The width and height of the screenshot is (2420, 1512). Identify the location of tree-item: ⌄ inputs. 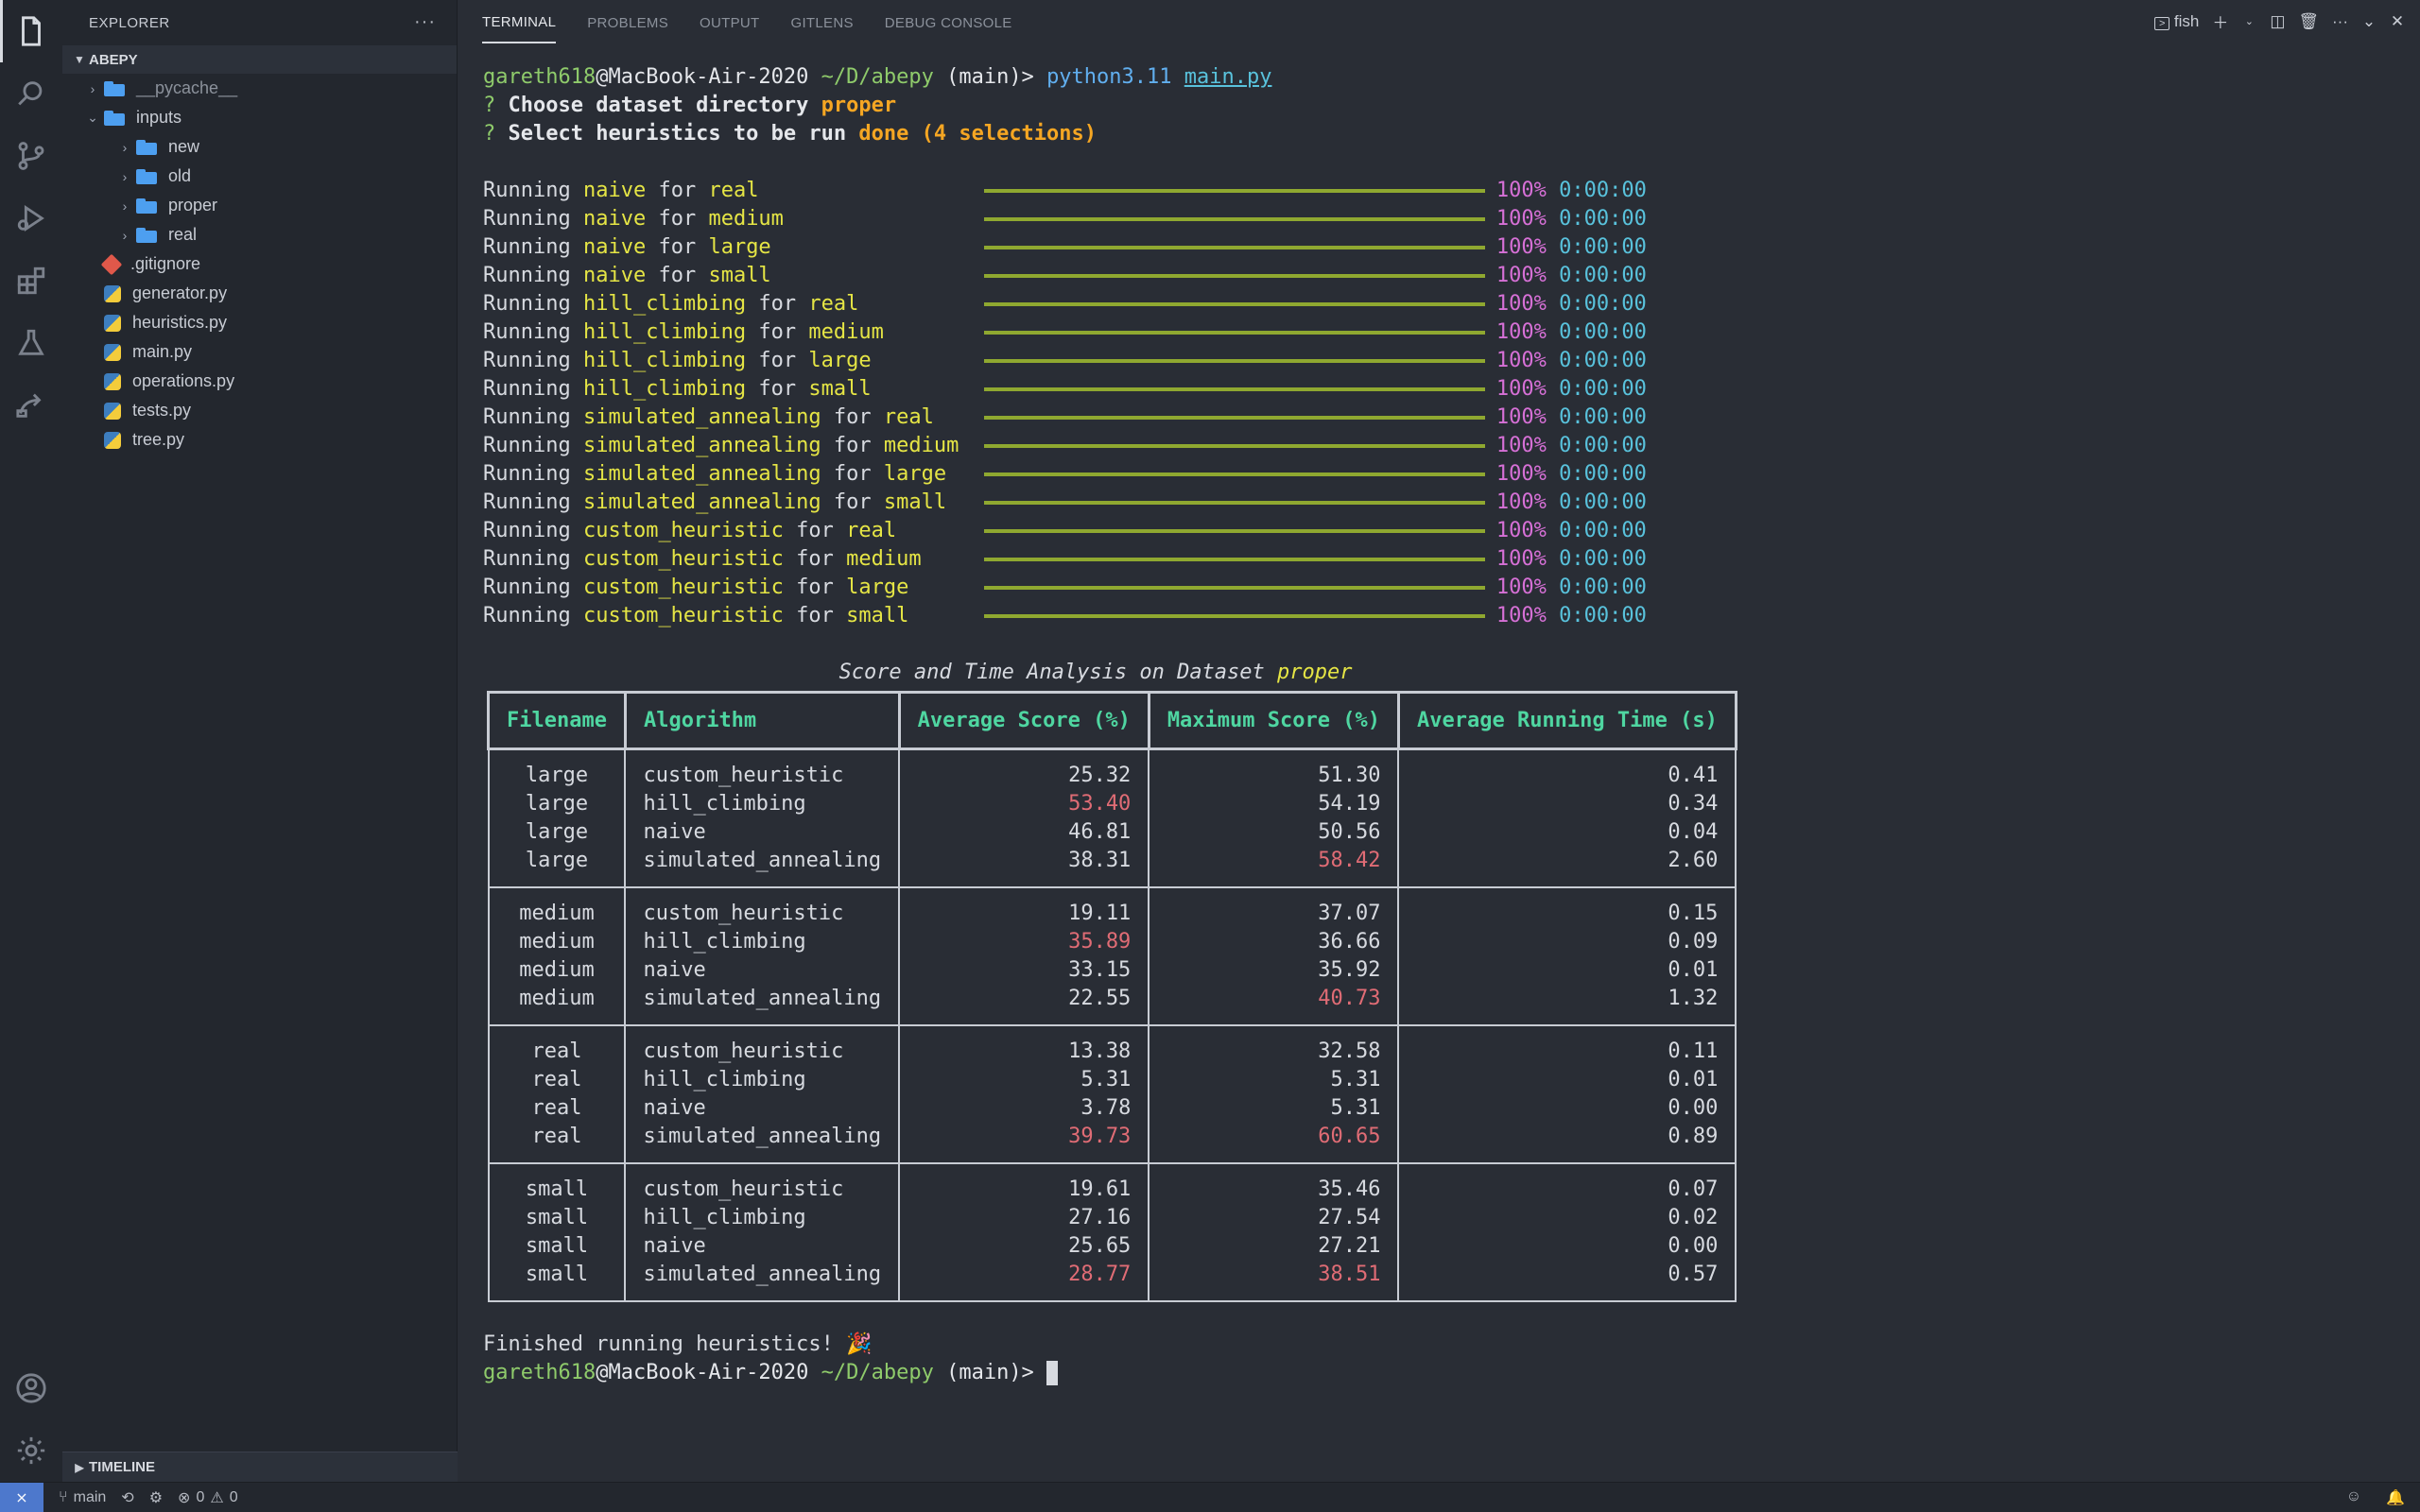
(259, 117).